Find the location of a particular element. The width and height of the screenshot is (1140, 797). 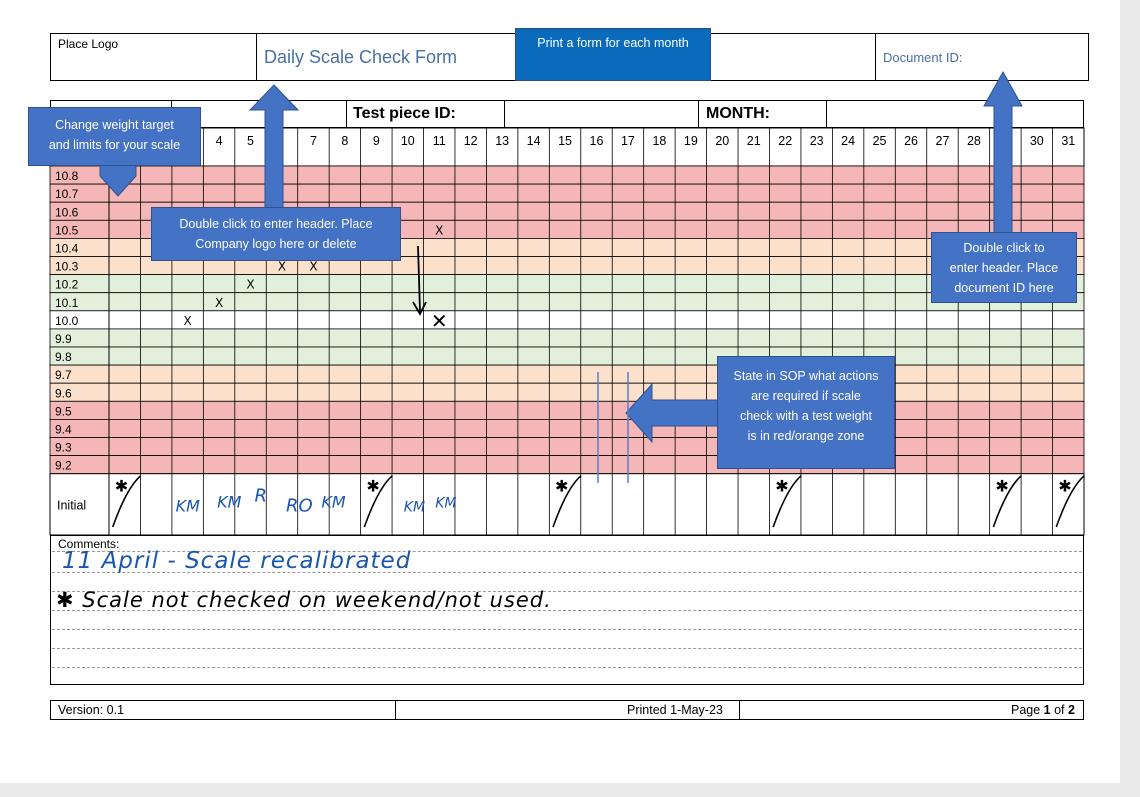

weight-label: 10.6 is located at coordinates (67, 212).